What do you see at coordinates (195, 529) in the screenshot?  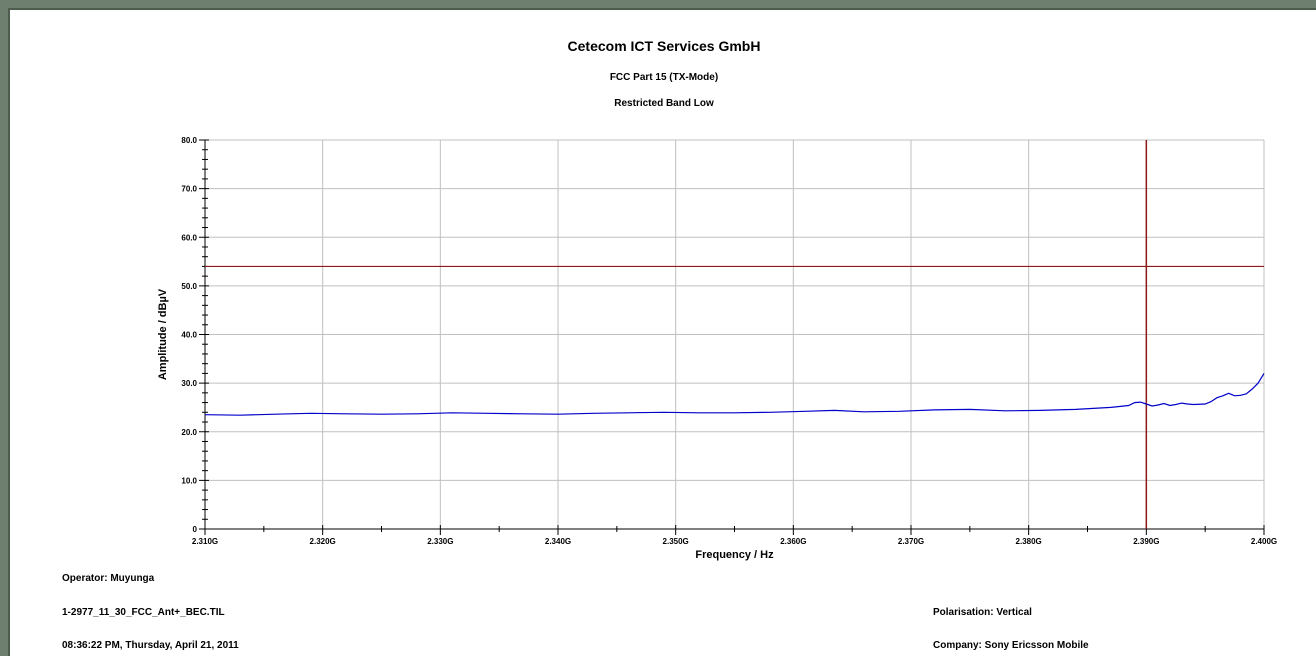 I see `y-tick-label: 0` at bounding box center [195, 529].